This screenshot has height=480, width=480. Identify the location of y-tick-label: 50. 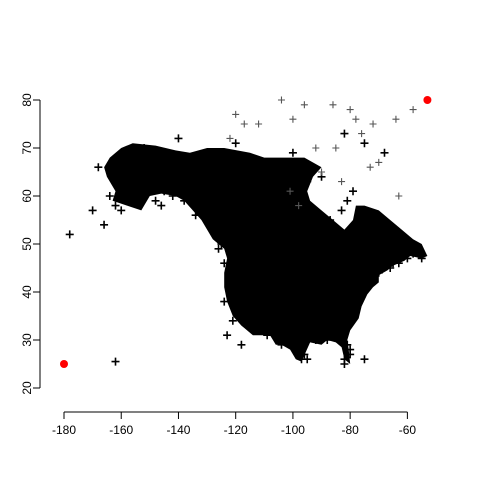
(27, 244).